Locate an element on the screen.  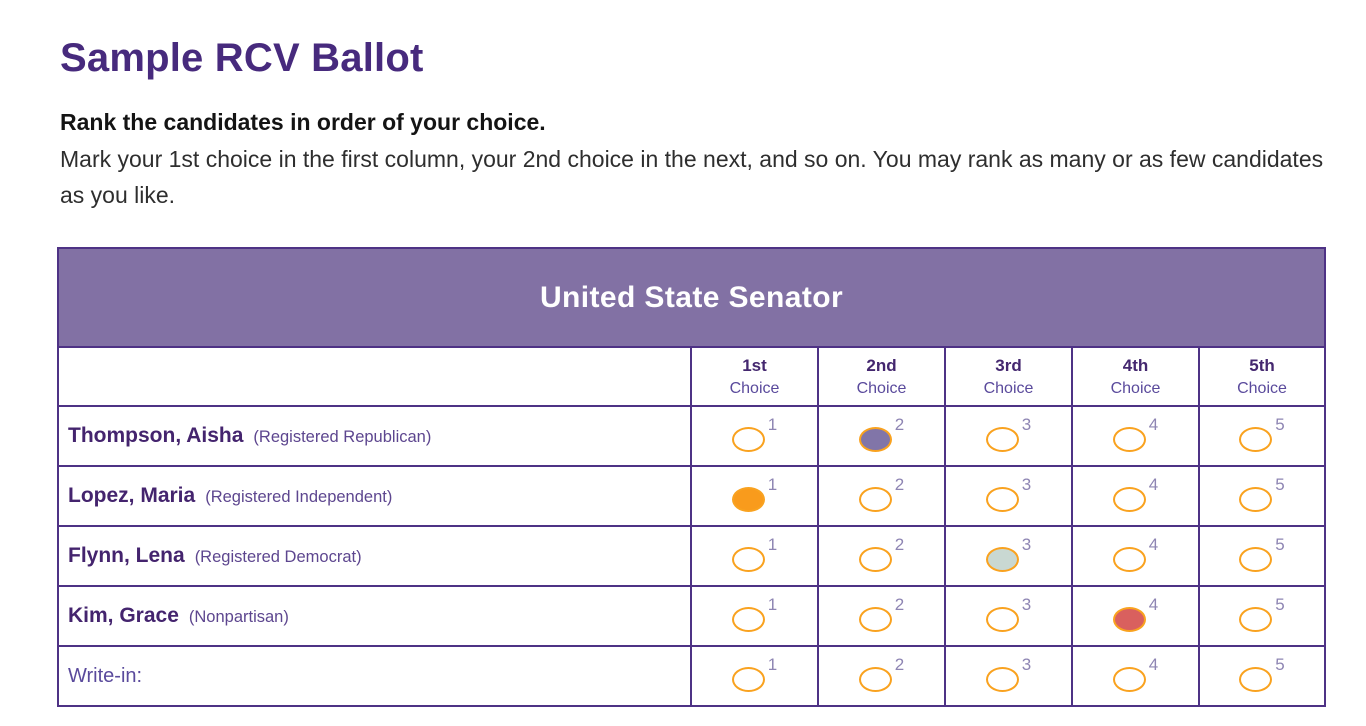
choice-header-5th: 5th Choice is located at coordinates (1262, 377).